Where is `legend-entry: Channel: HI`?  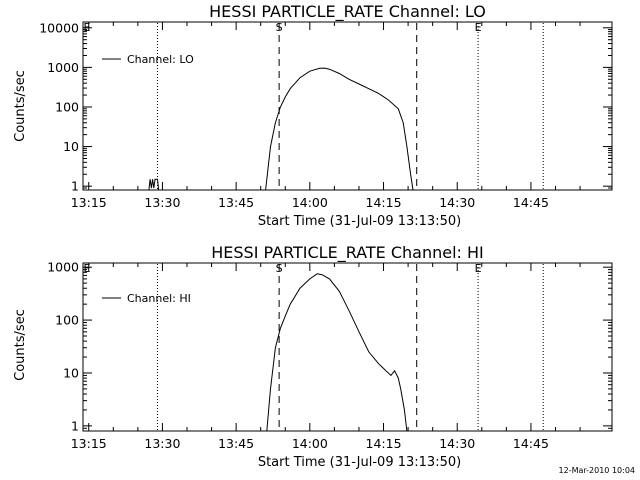 legend-entry: Channel: HI is located at coordinates (159, 298).